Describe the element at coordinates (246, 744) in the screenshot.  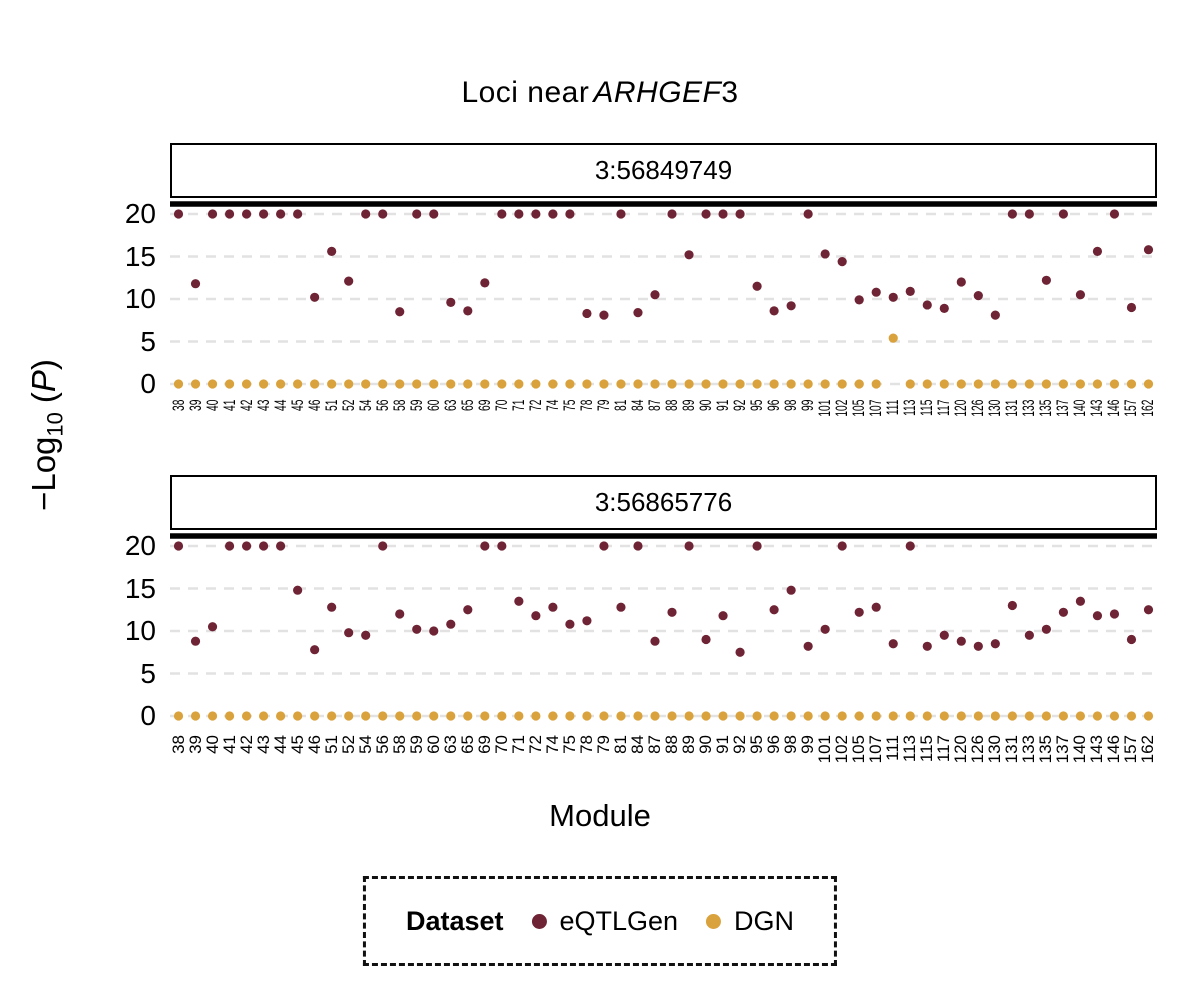
I see `x-tick-label: 42` at that location.